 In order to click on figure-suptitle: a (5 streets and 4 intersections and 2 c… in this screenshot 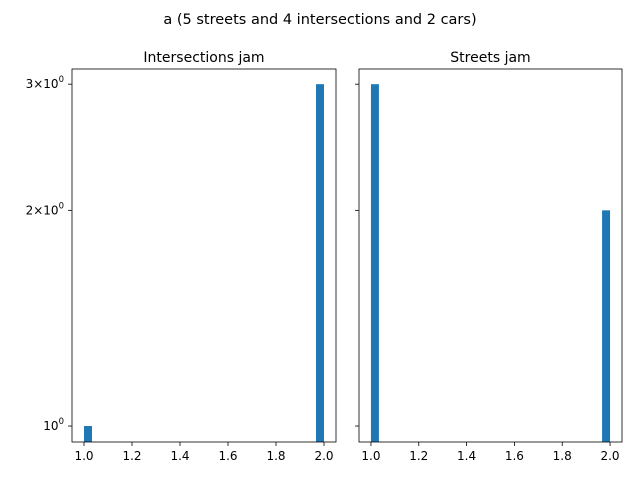, I will do `click(319, 20)`.